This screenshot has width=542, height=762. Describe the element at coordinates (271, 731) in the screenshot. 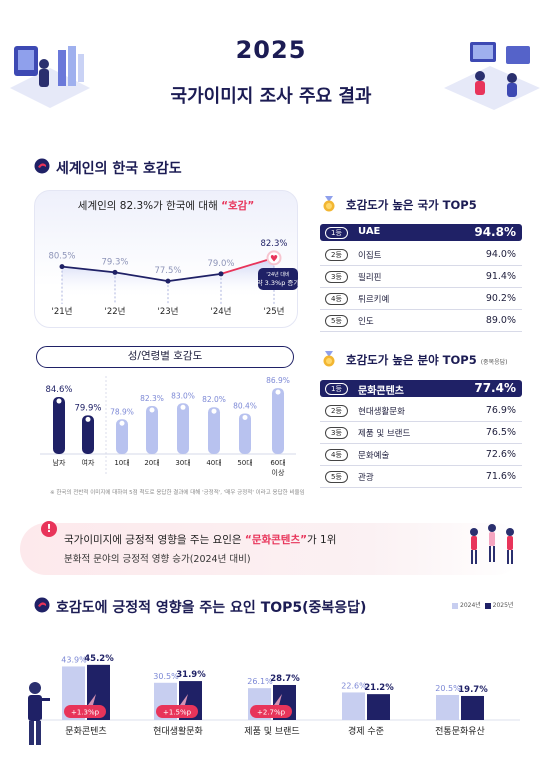

I see `factor-category-label: 제품 및 브랜드` at that location.